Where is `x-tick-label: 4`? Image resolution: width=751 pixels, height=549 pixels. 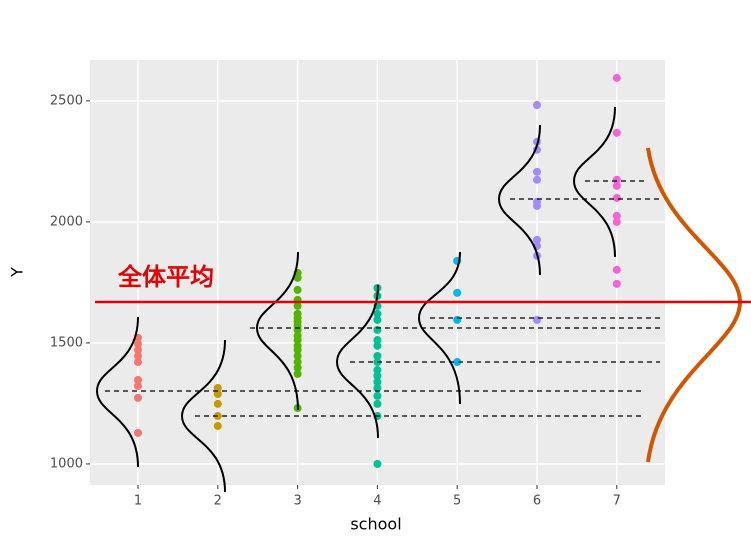 x-tick-label: 4 is located at coordinates (377, 501).